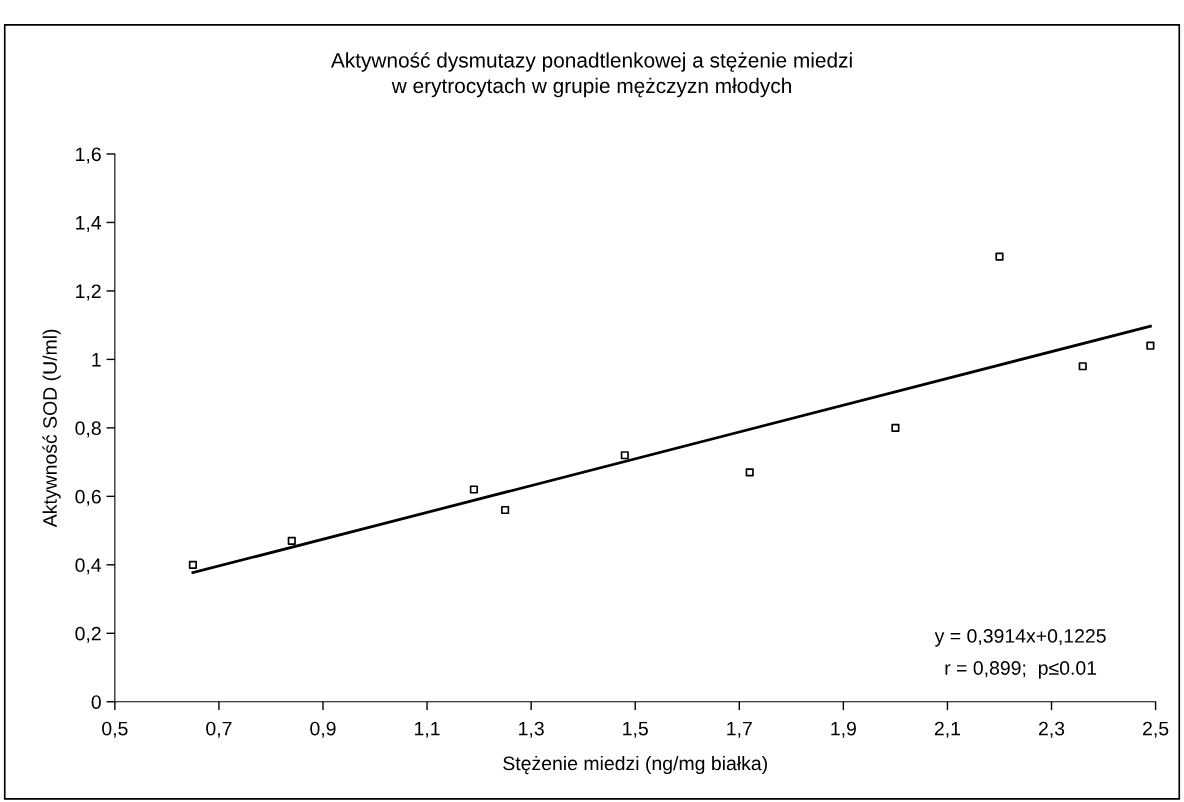 Image resolution: width=1184 pixels, height=802 pixels. I want to click on x-tick-label: 0,7, so click(219, 729).